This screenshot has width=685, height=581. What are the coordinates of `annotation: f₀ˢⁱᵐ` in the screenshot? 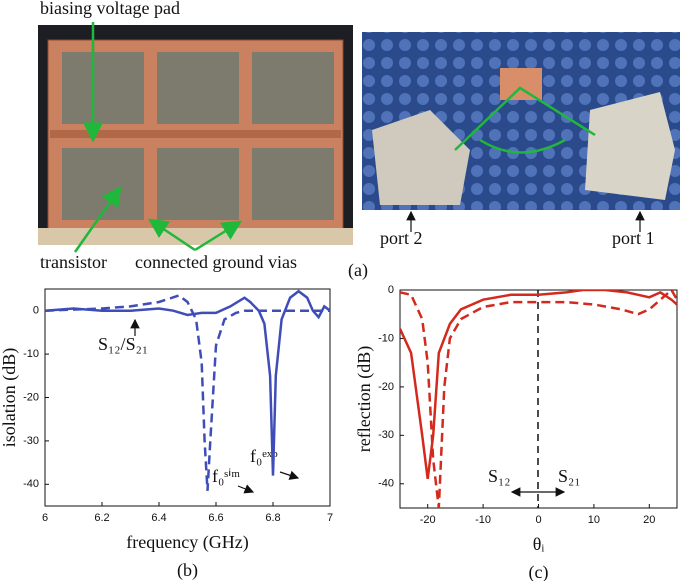 It's located at (226, 476).